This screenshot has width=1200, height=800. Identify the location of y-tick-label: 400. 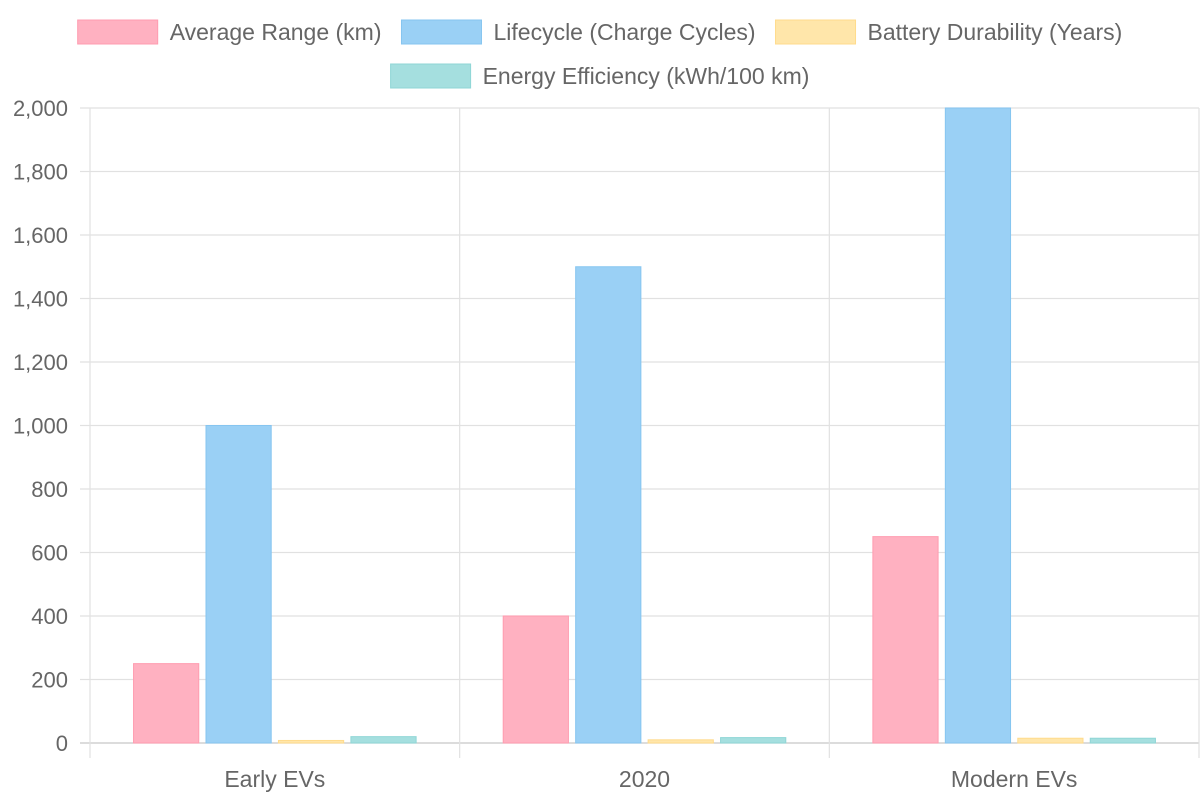
(49, 616).